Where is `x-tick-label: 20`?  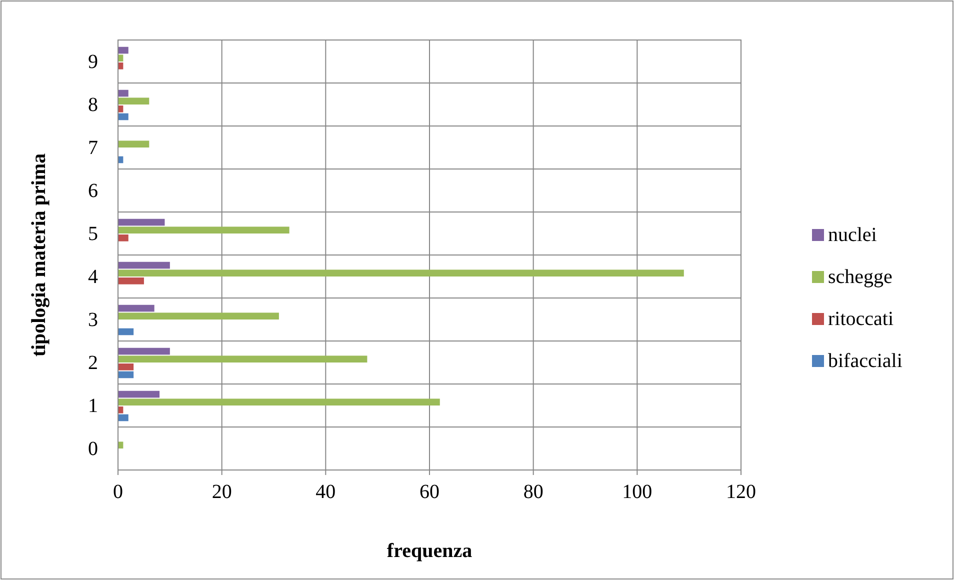 x-tick-label: 20 is located at coordinates (222, 492).